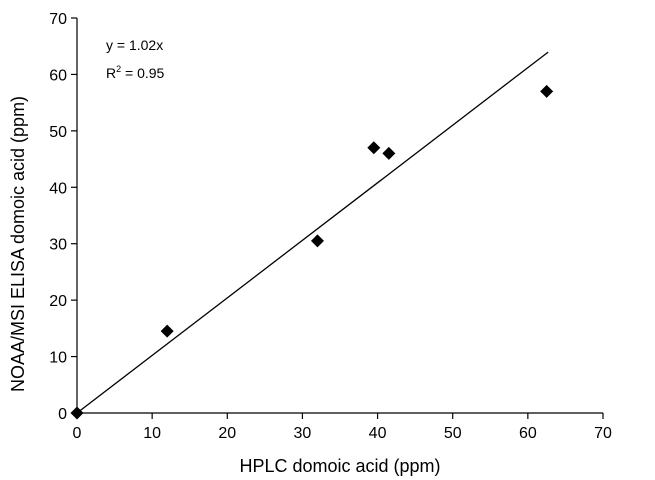 Image resolution: width=655 pixels, height=480 pixels. What do you see at coordinates (58, 301) in the screenshot?
I see `y-tick-label: 20` at bounding box center [58, 301].